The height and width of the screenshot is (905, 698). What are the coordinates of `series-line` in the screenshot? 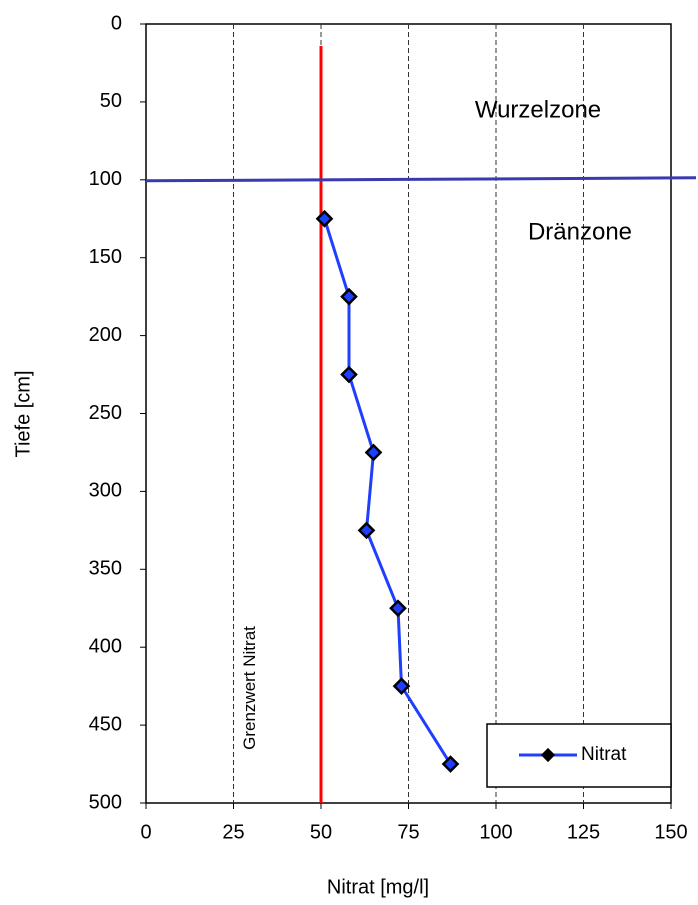 It's located at (387, 491).